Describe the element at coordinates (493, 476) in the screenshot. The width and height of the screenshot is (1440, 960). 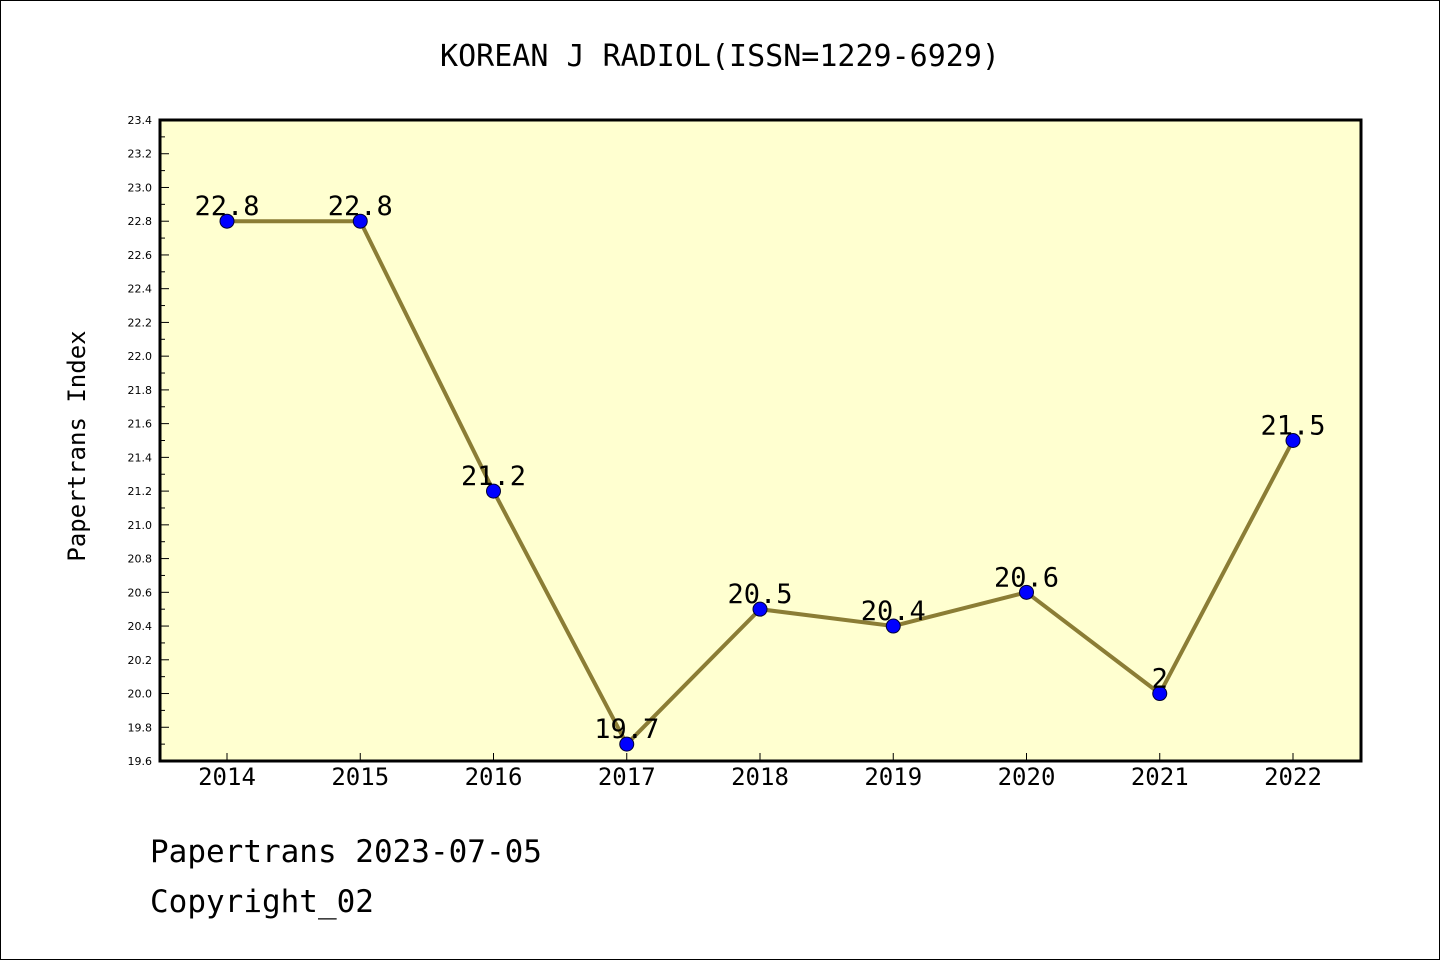
I see `data-label: 21.2` at that location.